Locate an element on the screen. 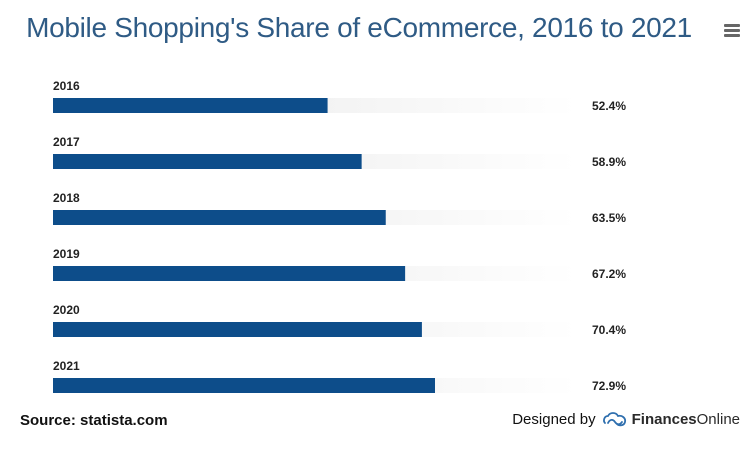 This screenshot has height=451, width=756. hamburger-menu-icon is located at coordinates (732, 31).